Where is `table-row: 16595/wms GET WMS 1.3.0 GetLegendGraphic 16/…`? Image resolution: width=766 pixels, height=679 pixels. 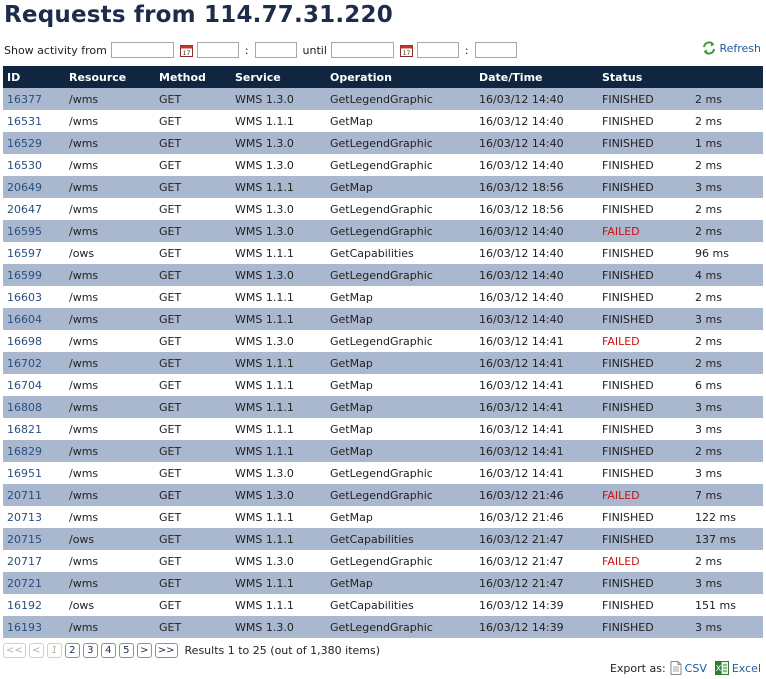
table-row: 16595/wms GET WMS 1.3.0 GetLegendGraphic 16/… is located at coordinates (383, 231).